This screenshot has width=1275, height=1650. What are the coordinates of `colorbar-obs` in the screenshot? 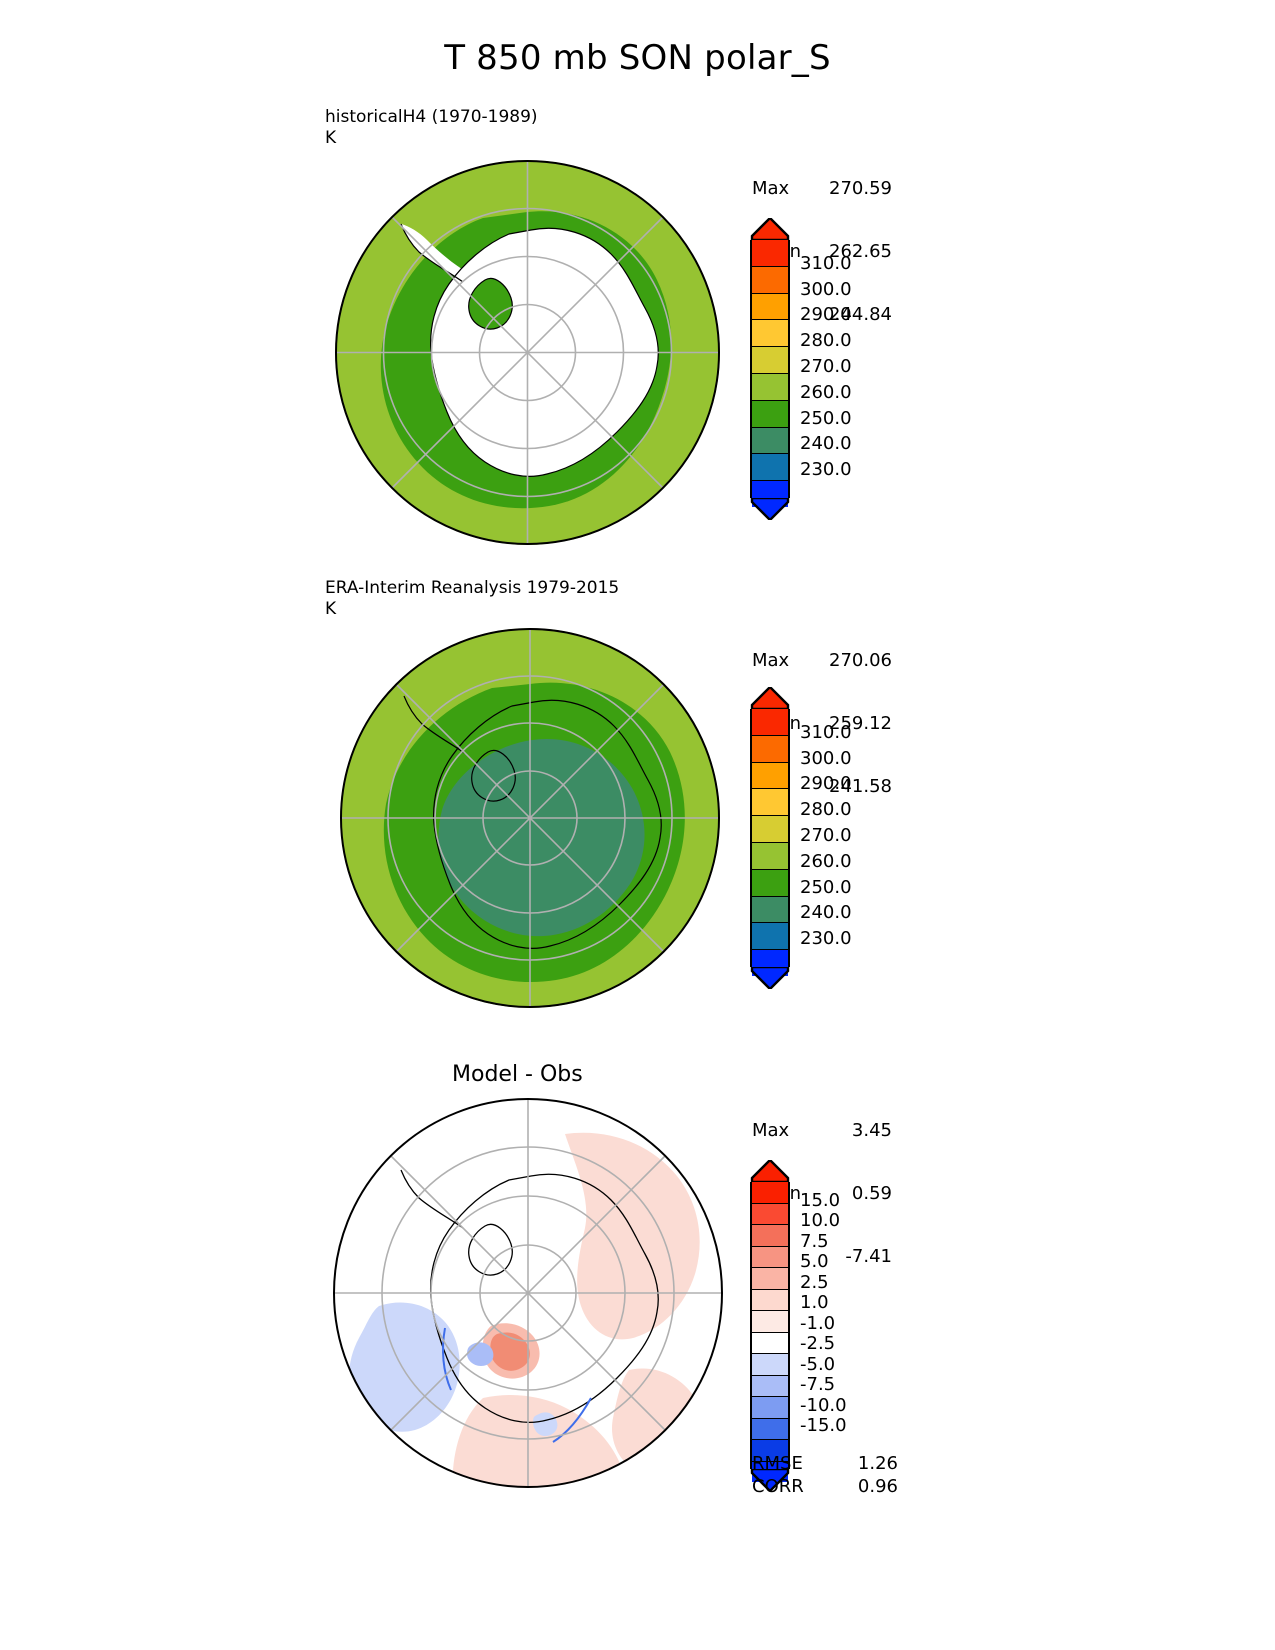 It's located at (770, 838).